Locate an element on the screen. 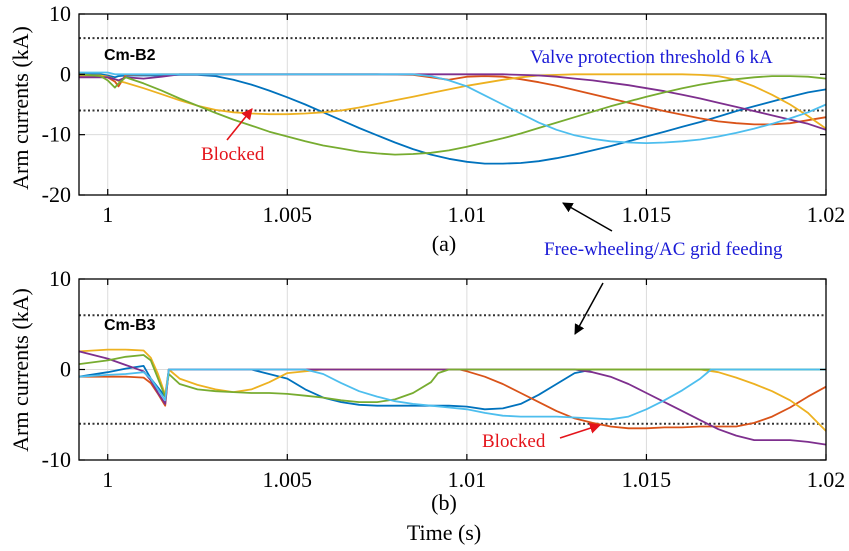  panel-a-ytick-label-1: -10 is located at coordinates (56, 134).